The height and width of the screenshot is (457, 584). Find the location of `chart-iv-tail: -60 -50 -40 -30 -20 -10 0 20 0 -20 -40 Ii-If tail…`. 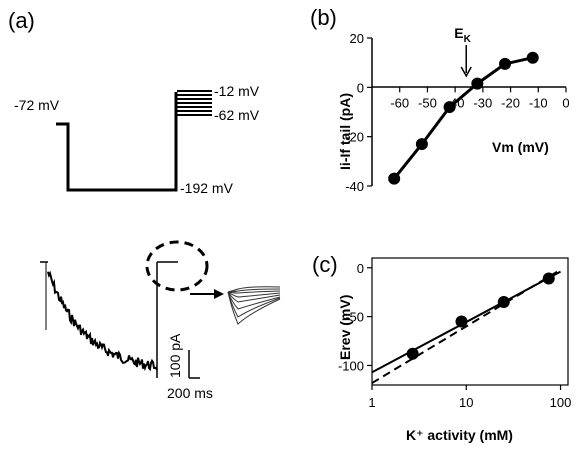

chart-iv-tail: -60 -50 -40 -30 -20 -10 0 20 0 -20 -40 Ii-If tail… is located at coordinates (453, 109).